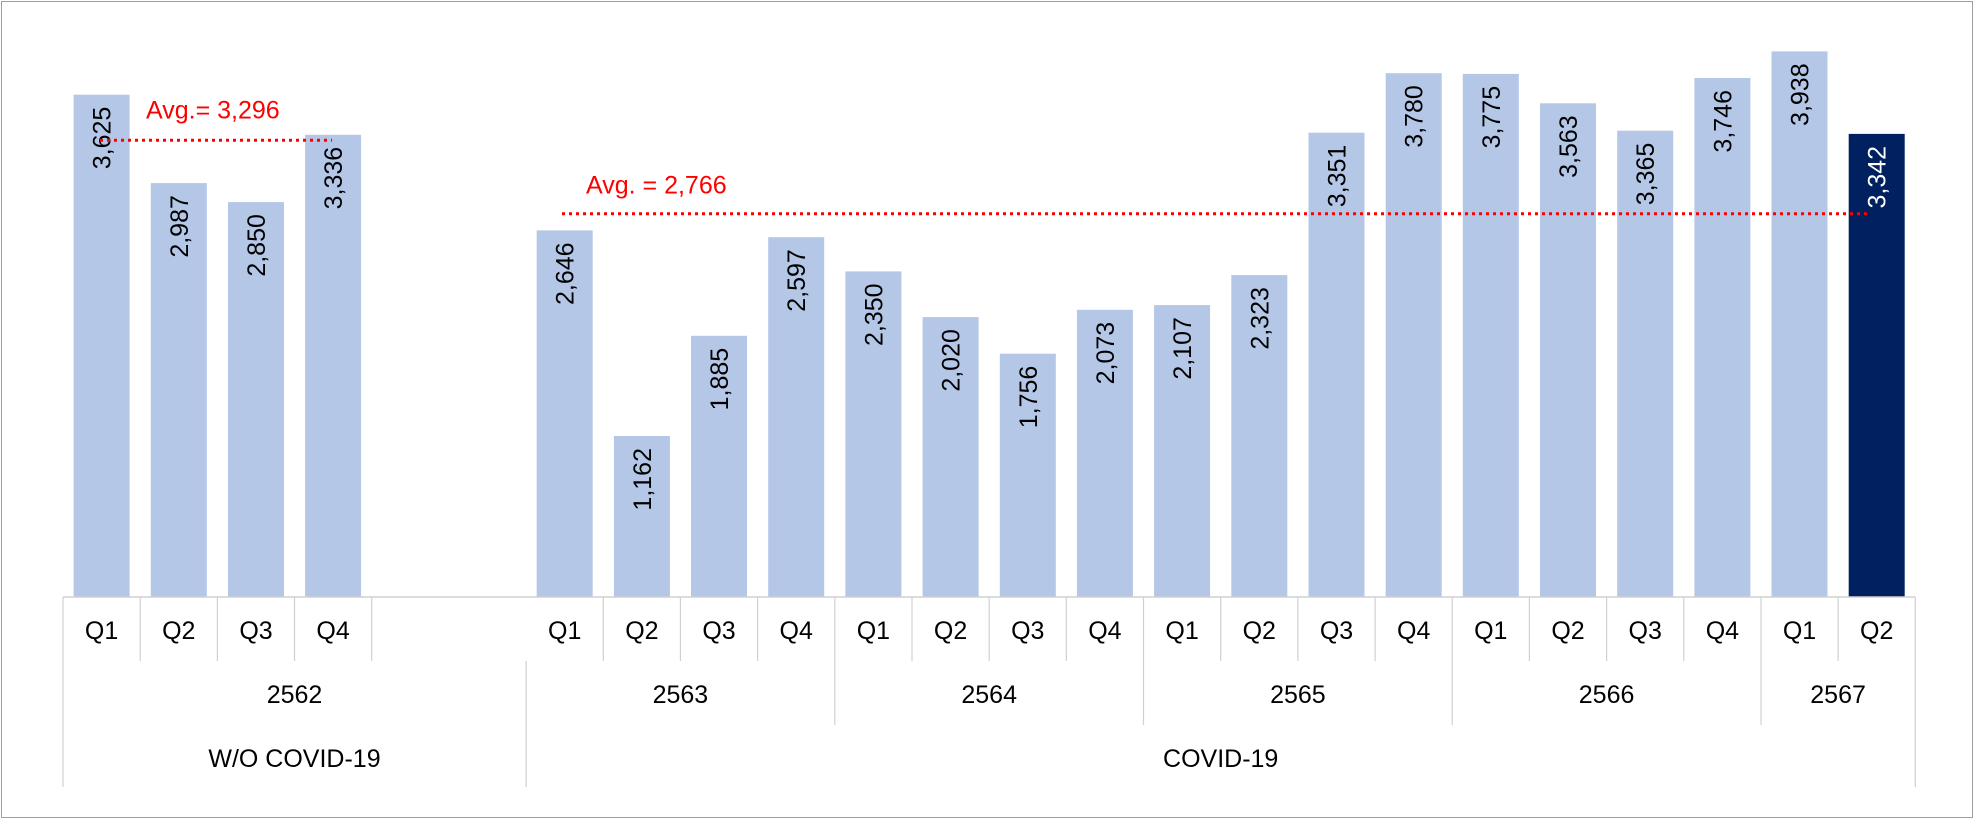  What do you see at coordinates (1645, 631) in the screenshot?
I see `quarter-label-2566-q3: Q3` at bounding box center [1645, 631].